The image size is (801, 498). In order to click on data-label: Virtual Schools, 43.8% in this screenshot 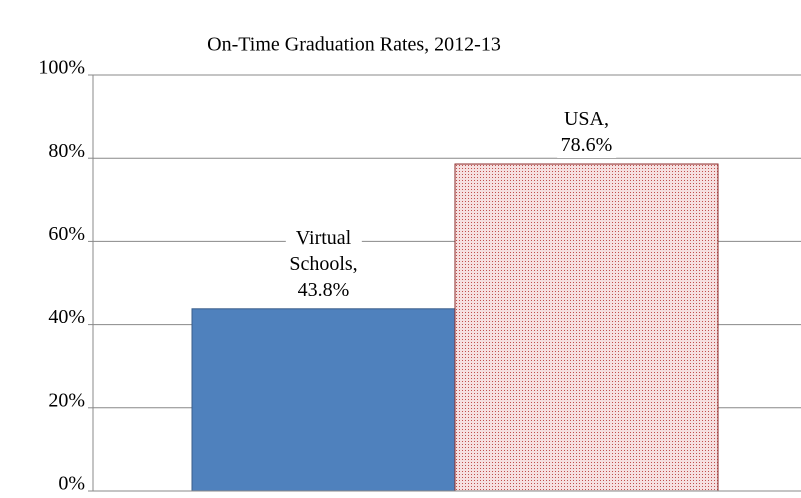, I will do `click(323, 263)`.